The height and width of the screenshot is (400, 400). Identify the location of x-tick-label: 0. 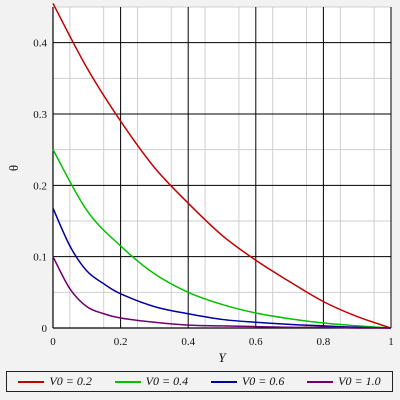
(53, 342).